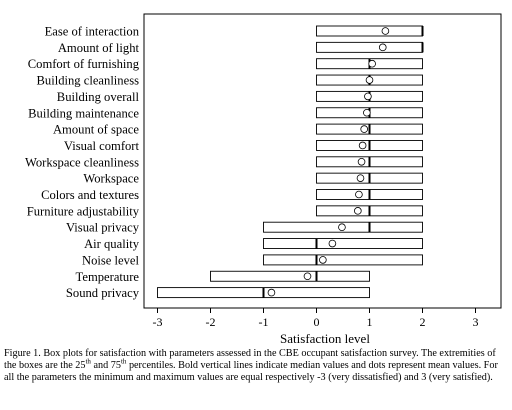 Image resolution: width=512 pixels, height=410 pixels. What do you see at coordinates (123, 361) in the screenshot?
I see `caption-sup-2: th` at bounding box center [123, 361].